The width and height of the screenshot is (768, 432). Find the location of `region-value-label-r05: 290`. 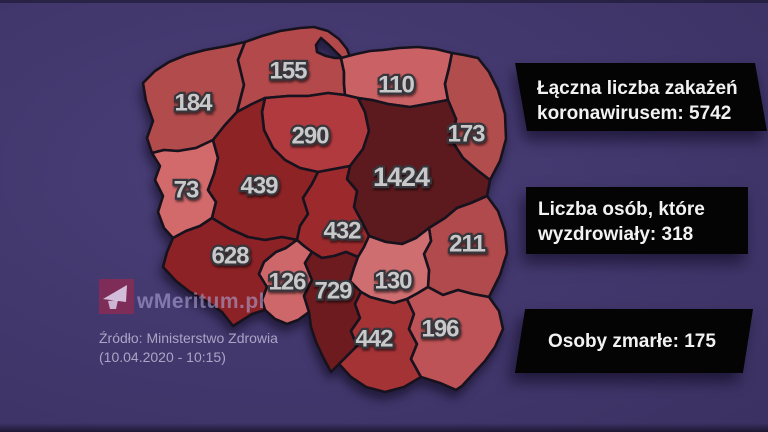

region-value-label-r05: 290 is located at coordinates (310, 136).